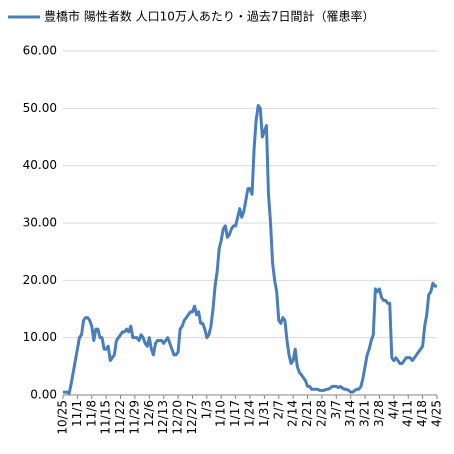 The image size is (454, 454). I want to click on x-tick-label: 12/20, so click(178, 417).